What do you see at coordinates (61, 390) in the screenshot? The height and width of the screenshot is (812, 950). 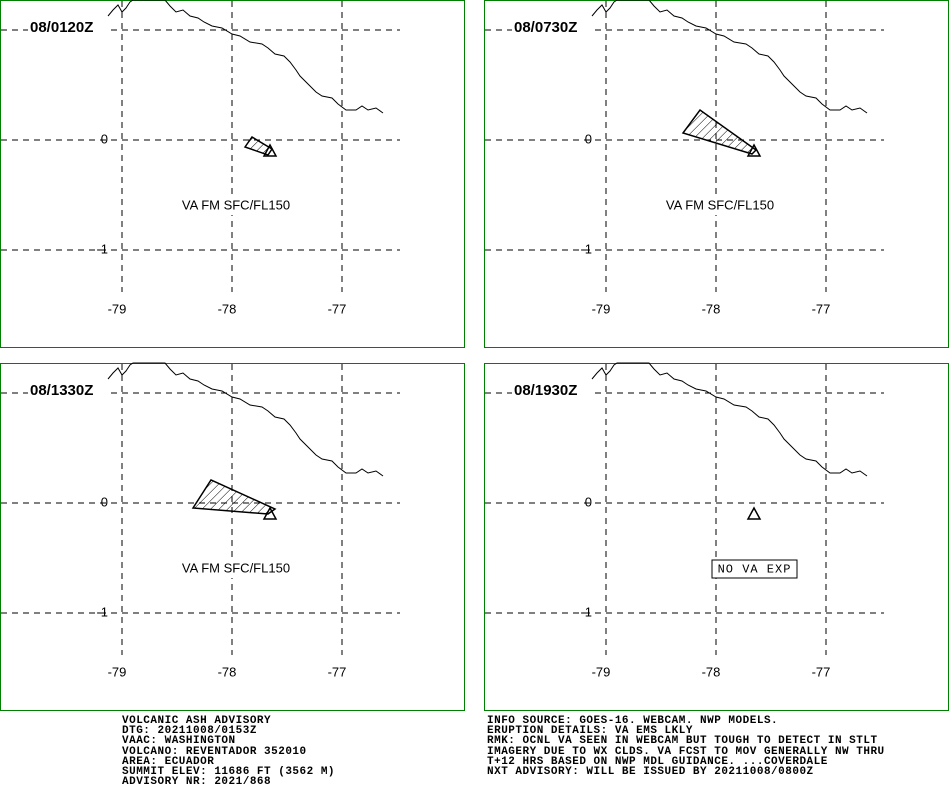 I see `time-label: 08/1330Z` at bounding box center [61, 390].